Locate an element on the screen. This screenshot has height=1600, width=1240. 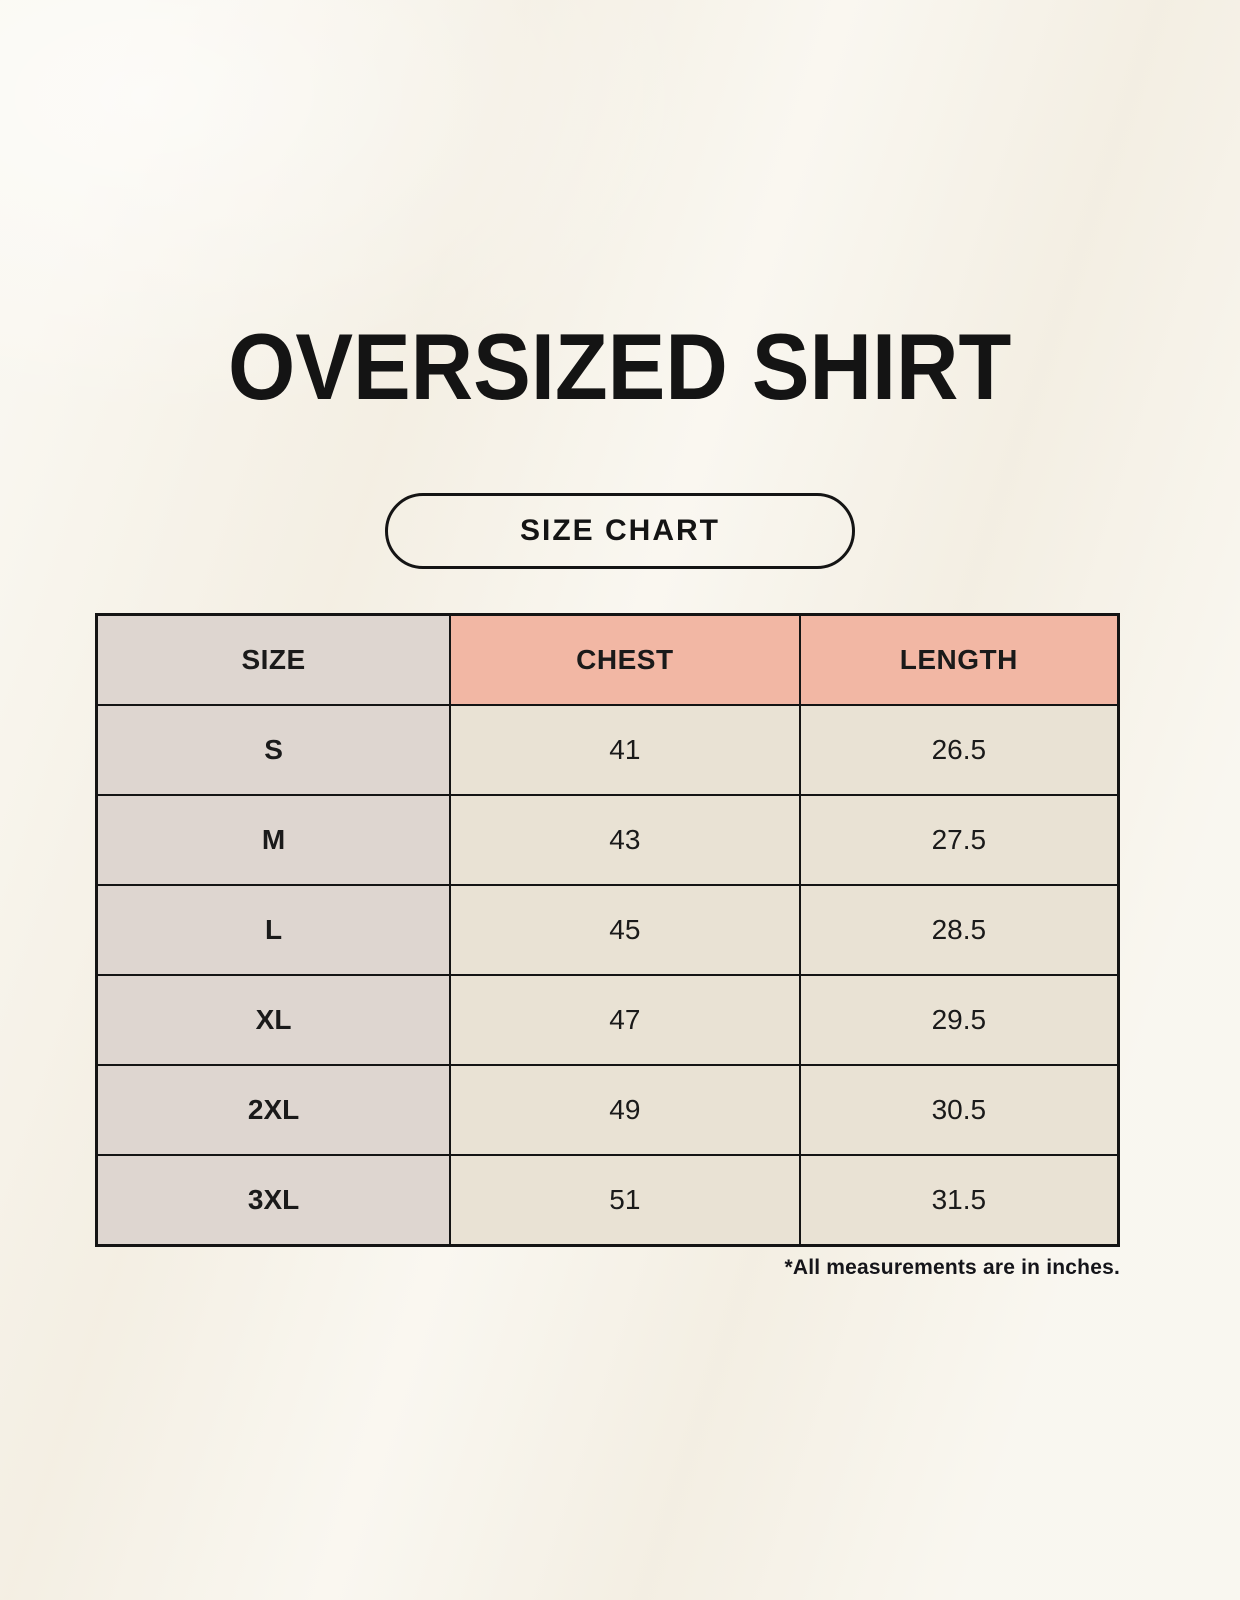
table-row: XL 47 29.5 is located at coordinates (607, 1019).